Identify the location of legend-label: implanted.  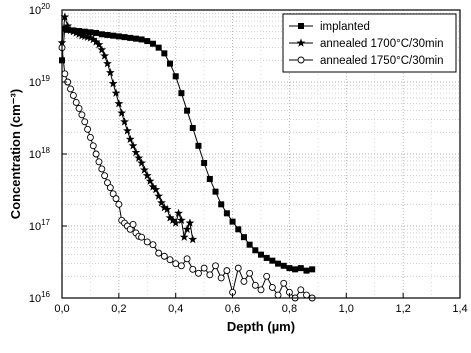
(345, 27).